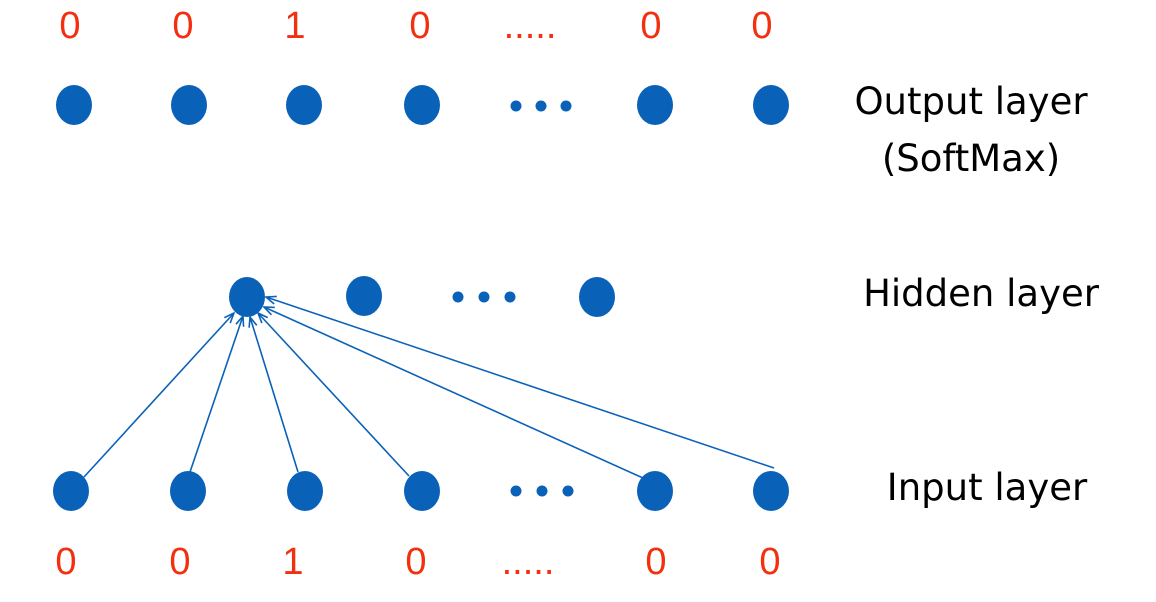 This screenshot has width=1156, height=602. Describe the element at coordinates (971, 101) in the screenshot. I see `output-layer-label: Output layer` at that location.